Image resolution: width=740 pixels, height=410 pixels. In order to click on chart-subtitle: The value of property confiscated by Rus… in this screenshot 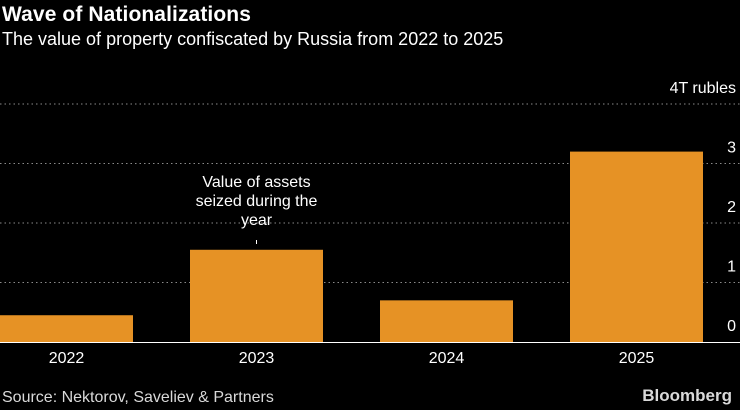, I will do `click(253, 39)`.